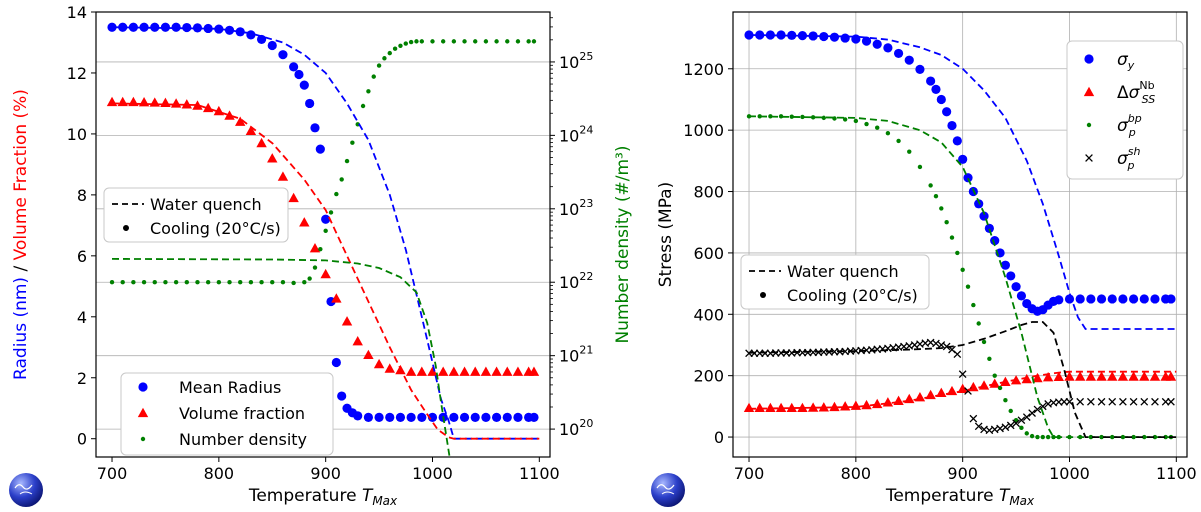 Image resolution: width=1201 pixels, height=512 pixels. I want to click on label-span: 20, so click(586, 423).